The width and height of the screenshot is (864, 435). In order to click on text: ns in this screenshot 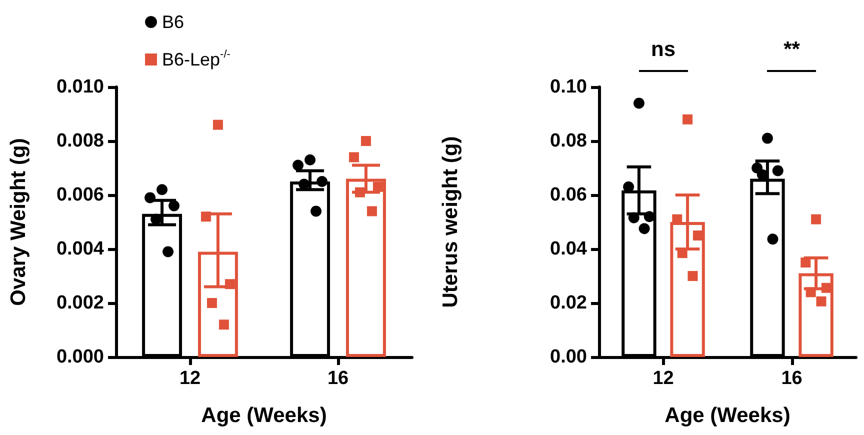, I will do `click(663, 50)`.